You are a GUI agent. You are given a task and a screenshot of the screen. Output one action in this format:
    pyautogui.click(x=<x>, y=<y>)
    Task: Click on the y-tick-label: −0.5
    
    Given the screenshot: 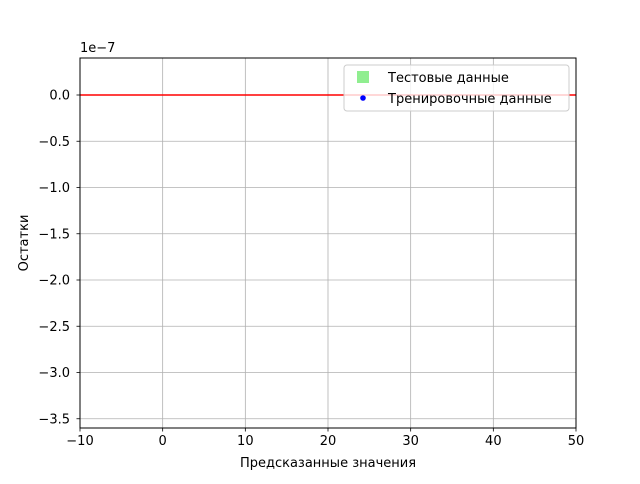 What is the action you would take?
    pyautogui.click(x=54, y=142)
    